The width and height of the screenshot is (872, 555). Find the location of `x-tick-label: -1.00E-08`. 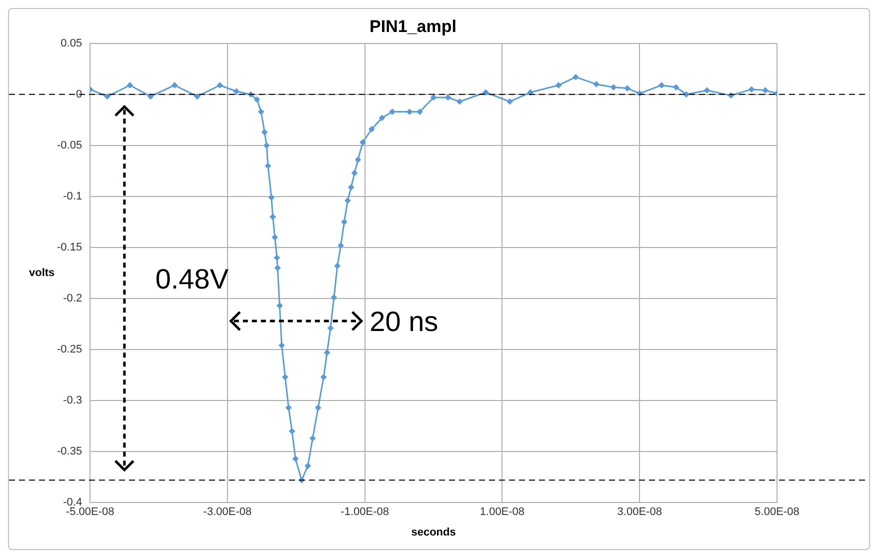

x-tick-label: -1.00E-08 is located at coordinates (364, 512).